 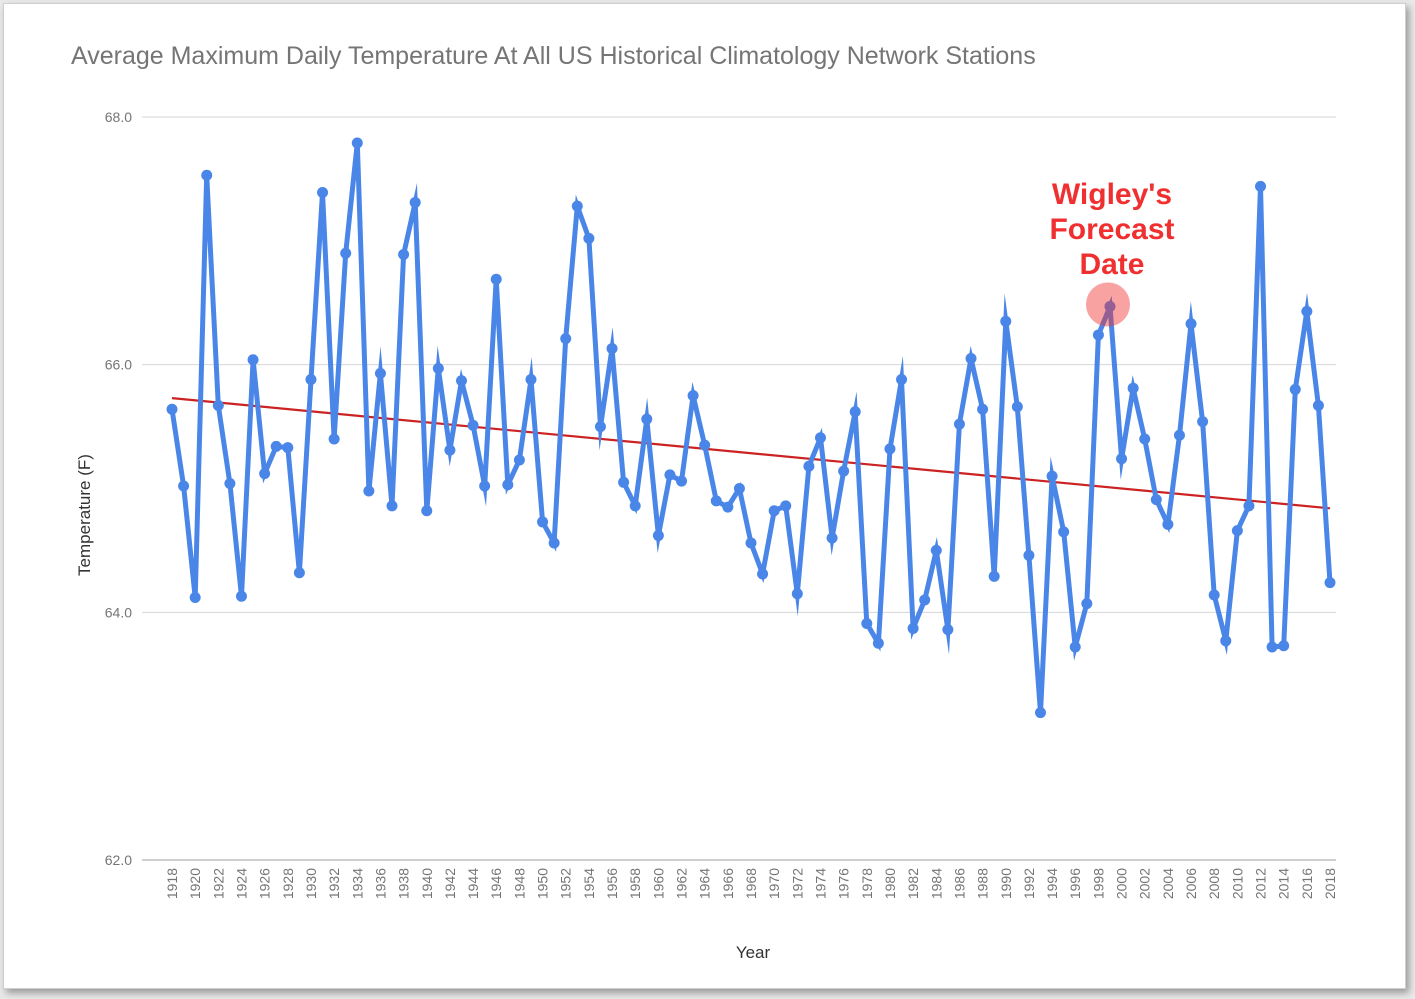 What do you see at coordinates (265, 883) in the screenshot?
I see `x-tick-label: 1926` at bounding box center [265, 883].